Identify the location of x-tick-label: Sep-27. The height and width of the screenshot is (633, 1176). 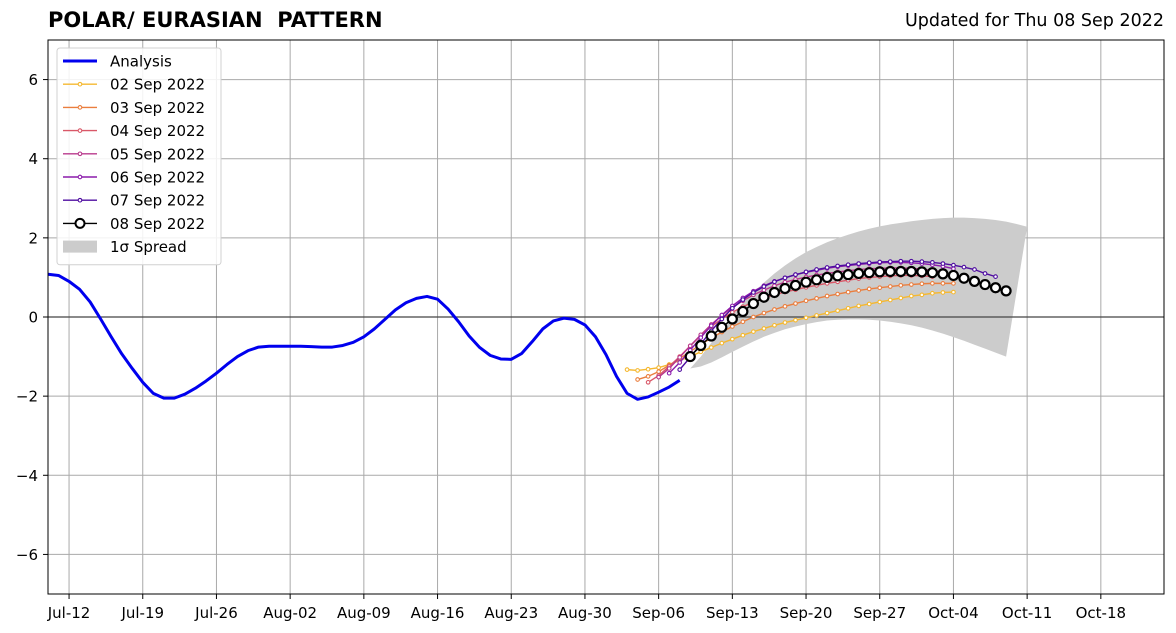
(879, 613).